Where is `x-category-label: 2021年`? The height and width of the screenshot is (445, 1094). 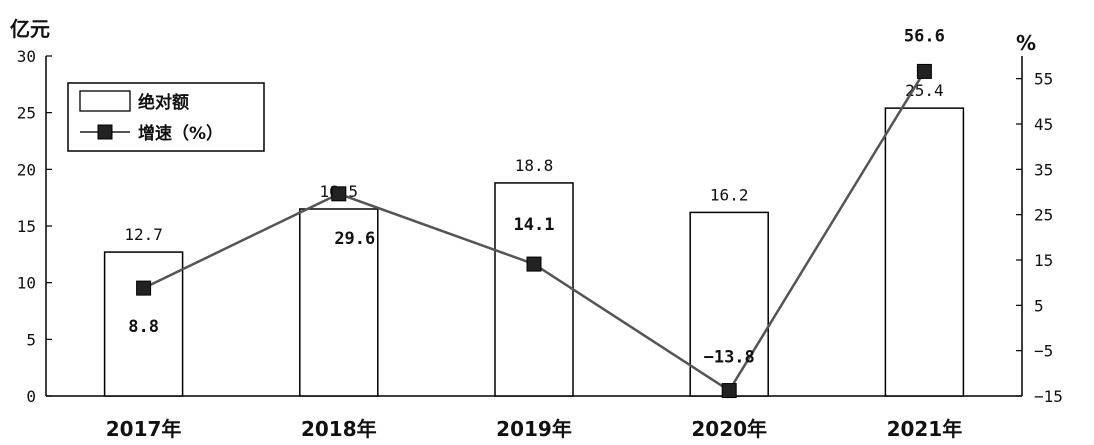 x-category-label: 2021年 is located at coordinates (925, 429).